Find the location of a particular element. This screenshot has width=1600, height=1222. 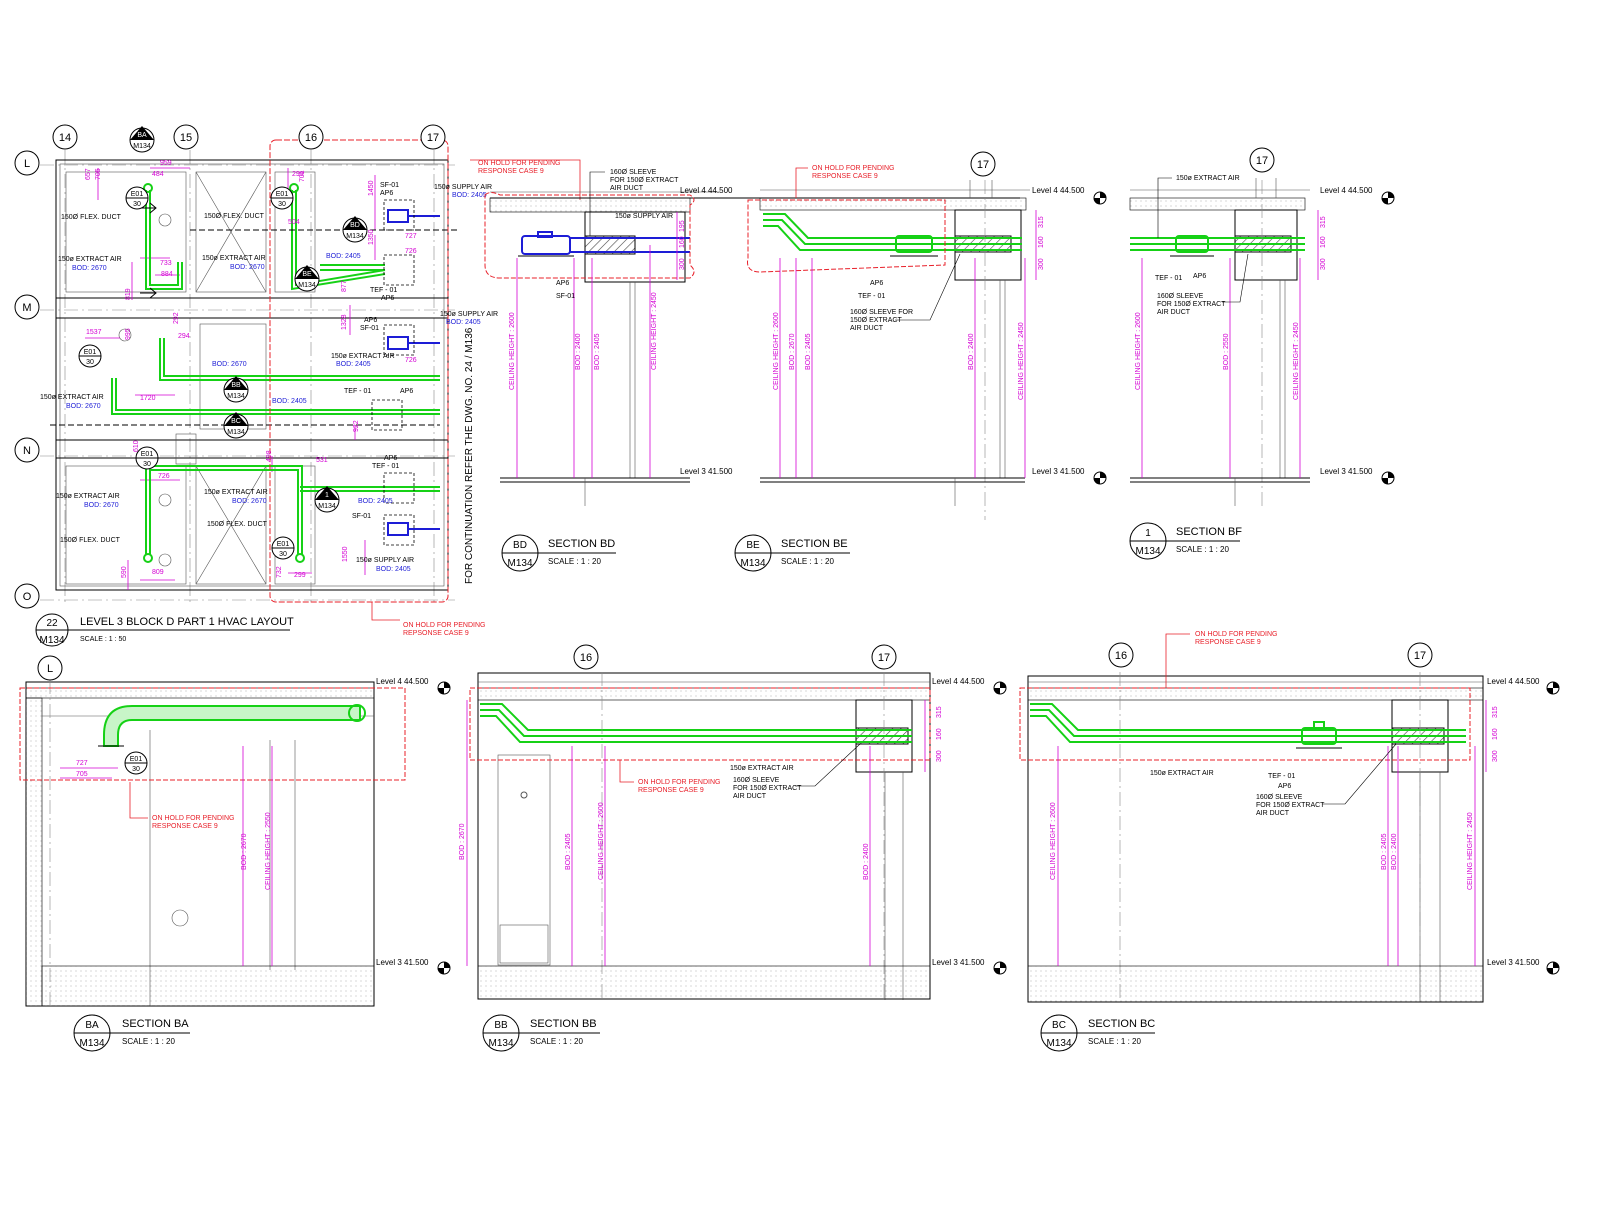

sf01-label: SF-01 is located at coordinates (361, 516).